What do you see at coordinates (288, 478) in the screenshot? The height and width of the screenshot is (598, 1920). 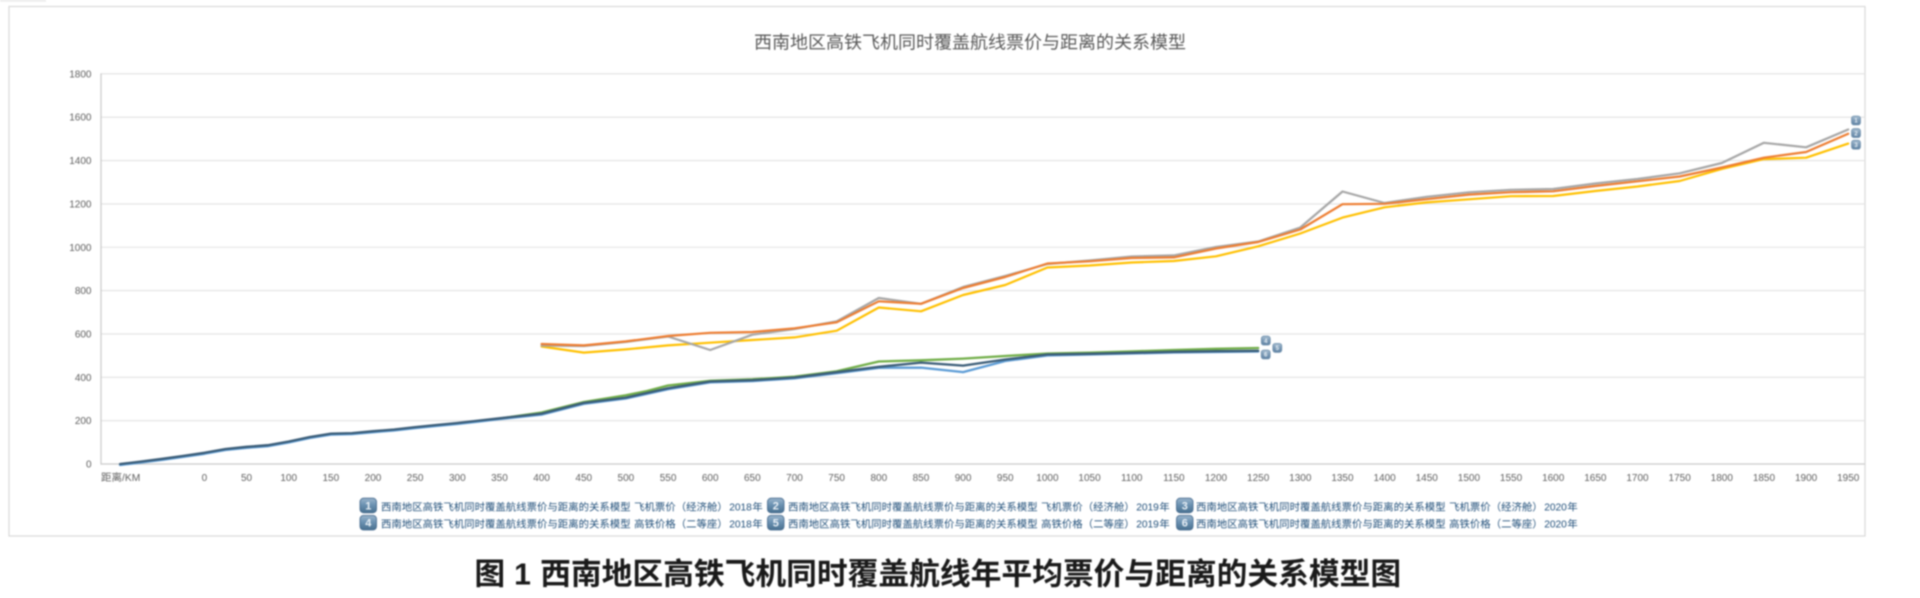 I see `svg-text: 100` at bounding box center [288, 478].